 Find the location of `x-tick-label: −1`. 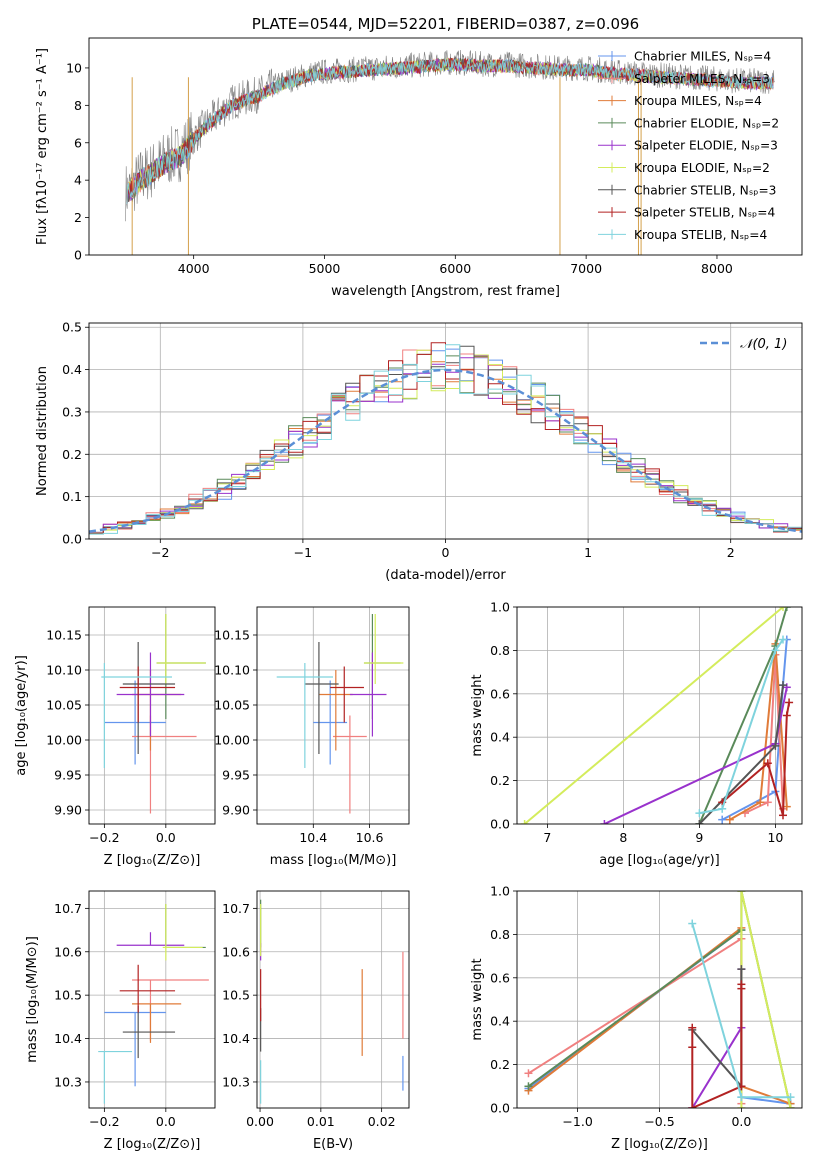

x-tick-label: −1 is located at coordinates (303, 552).